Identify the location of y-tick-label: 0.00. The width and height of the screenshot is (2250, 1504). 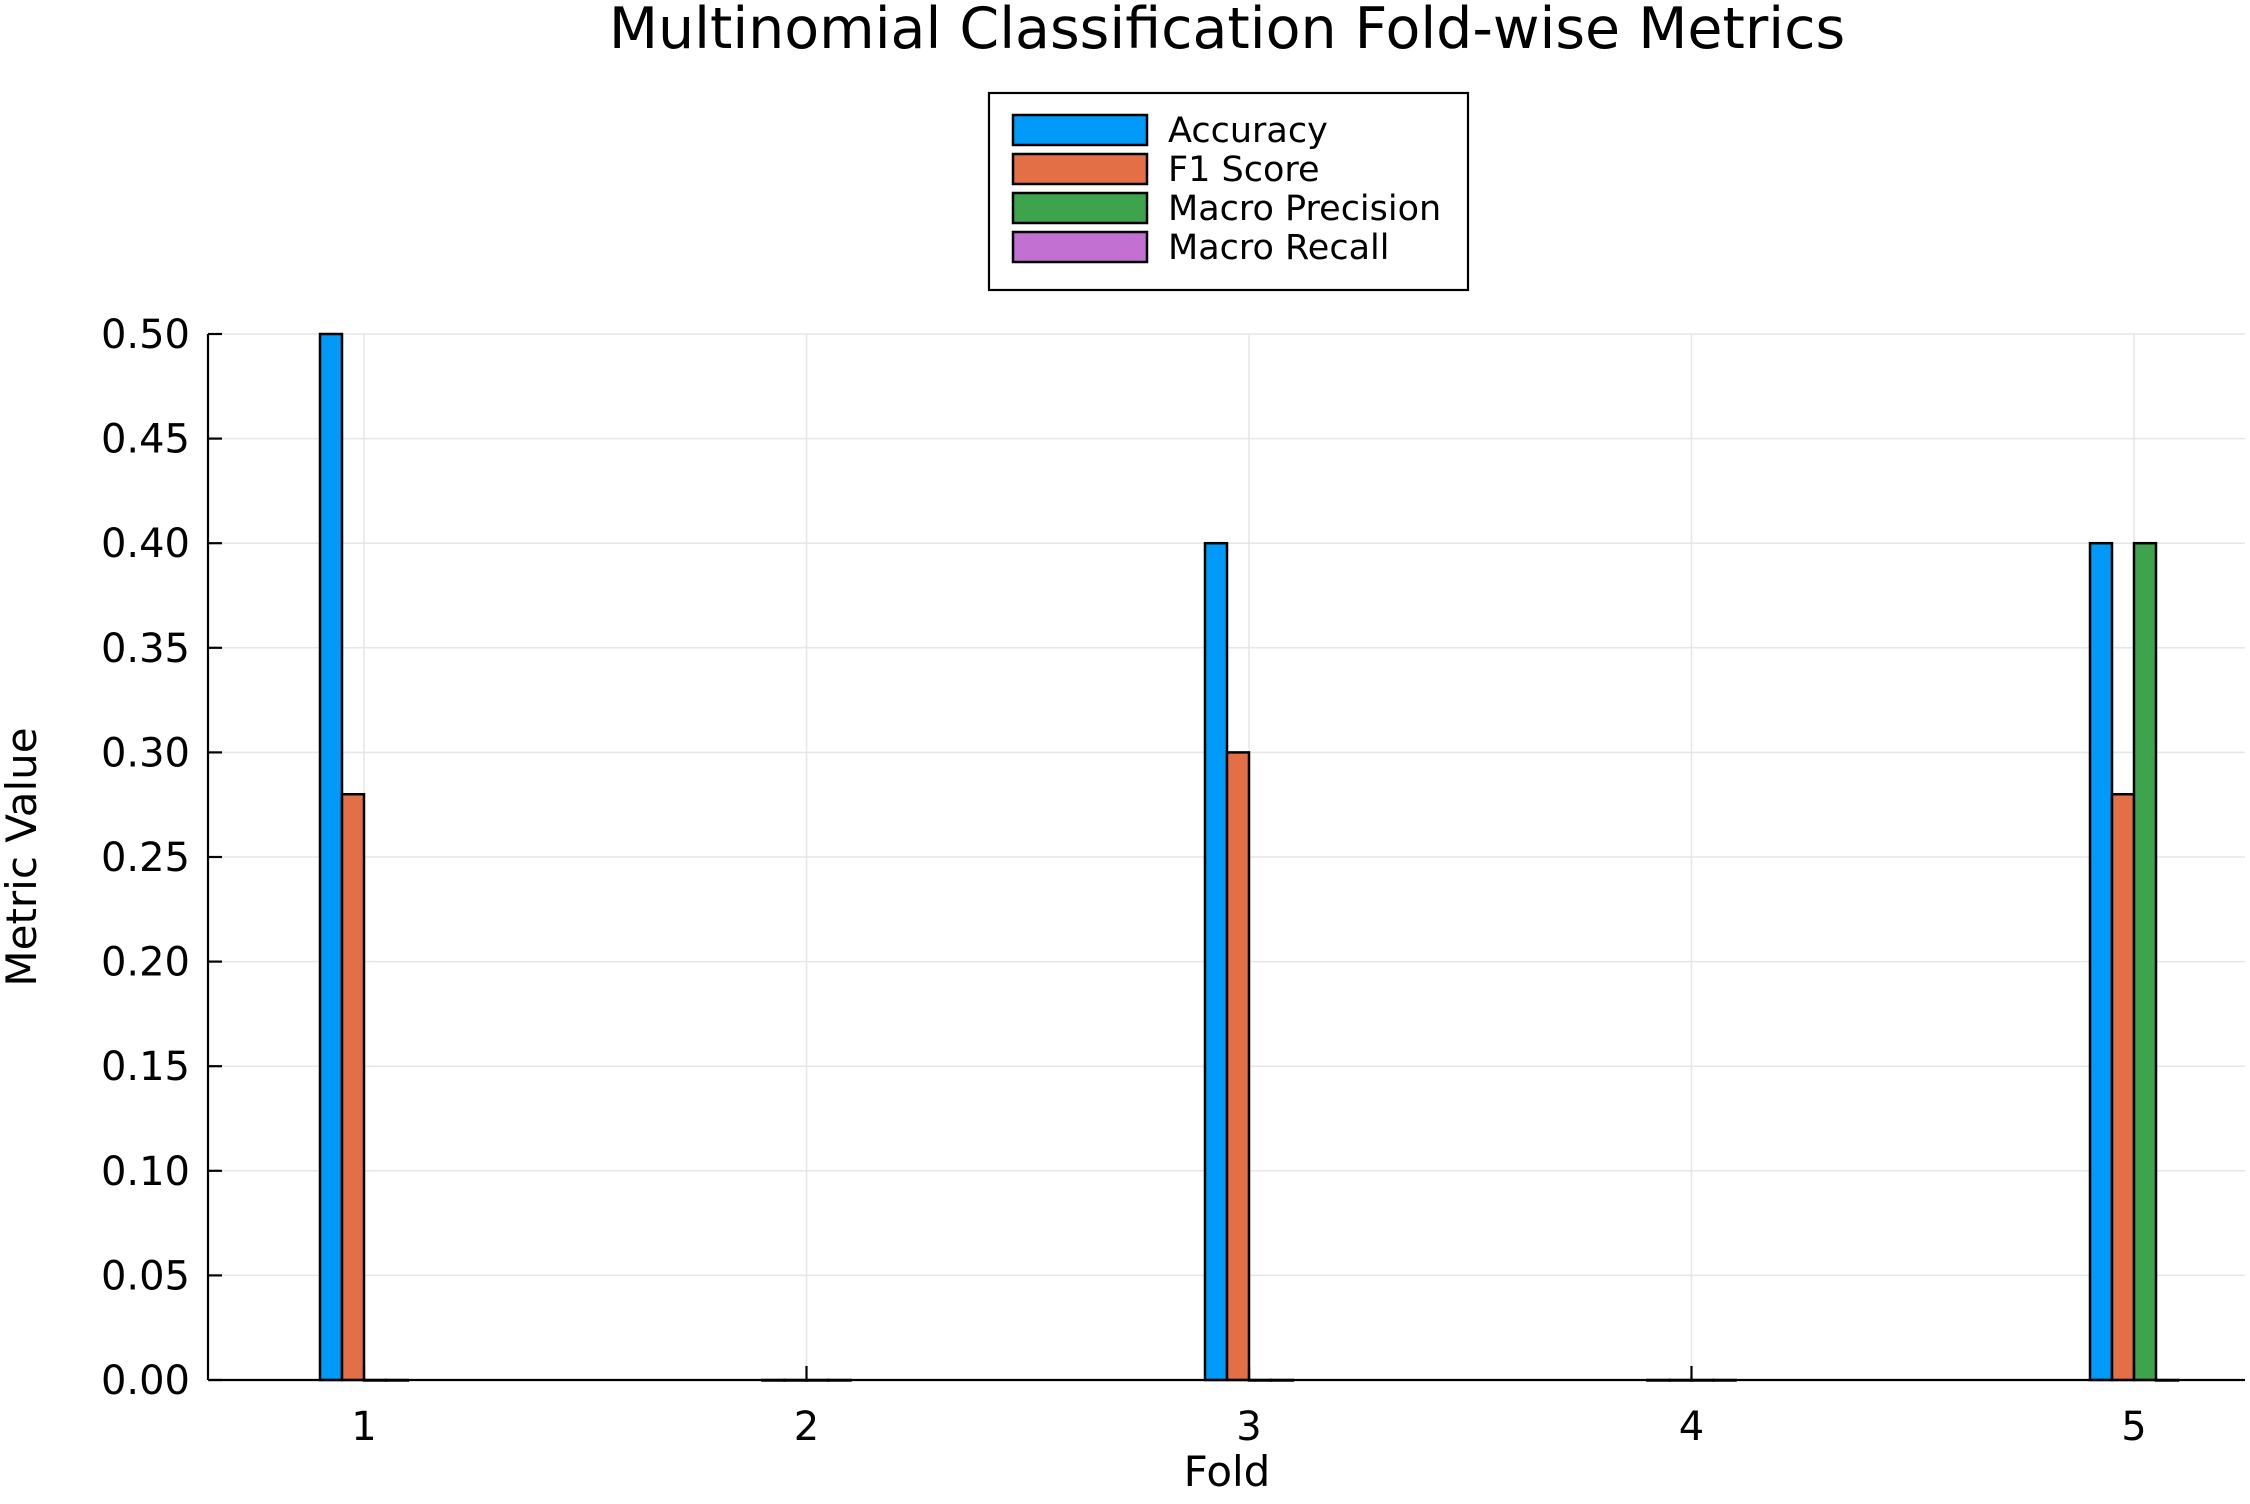
(145, 1381).